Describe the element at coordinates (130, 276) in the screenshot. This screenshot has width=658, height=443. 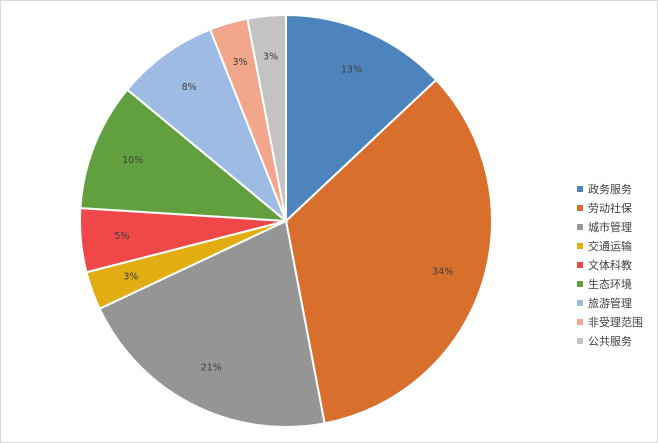
I see `data-label-3: 3%` at that location.